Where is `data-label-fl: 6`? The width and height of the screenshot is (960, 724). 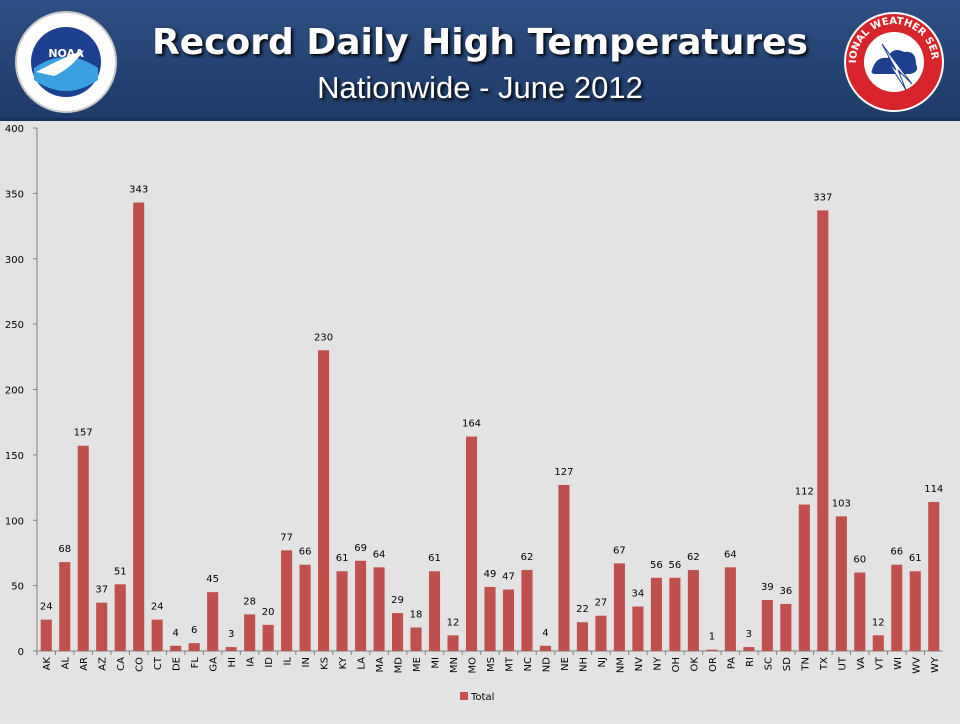
data-label-fl: 6 is located at coordinates (194, 630).